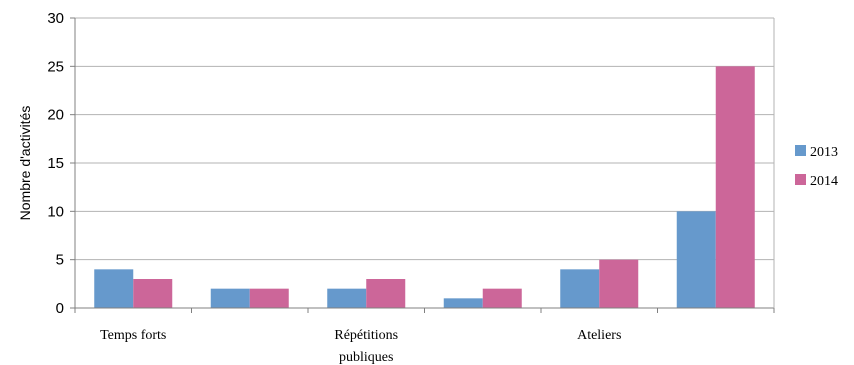 The width and height of the screenshot is (854, 365). I want to click on y-axis-ticks: 0 5 10 15 20 25 30, so click(61, 163).